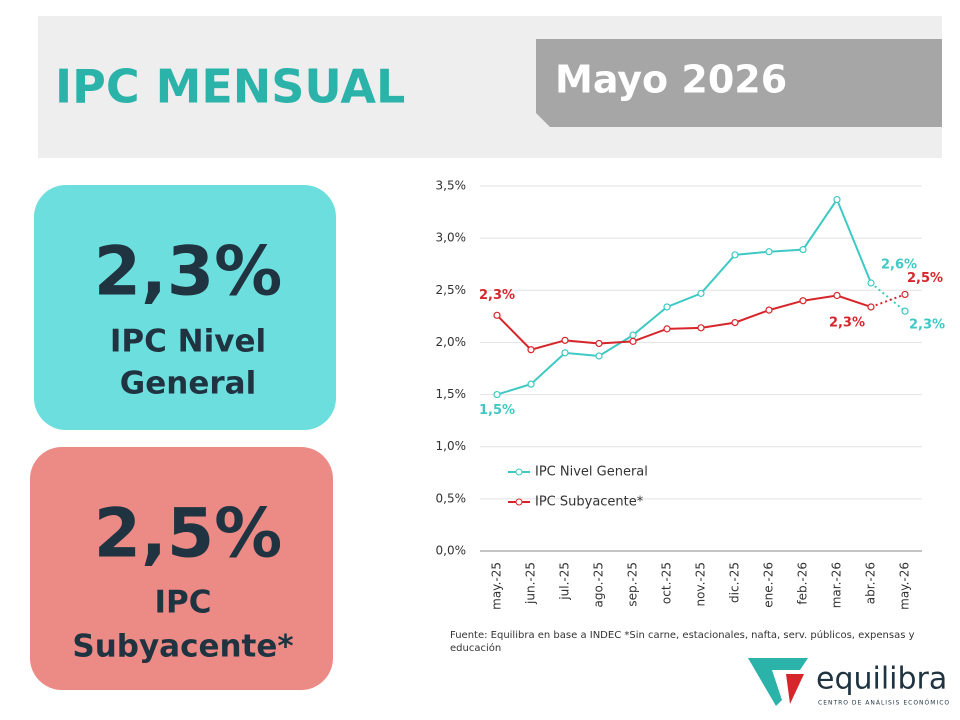 The height and width of the screenshot is (720, 960). Describe the element at coordinates (769, 585) in the screenshot. I see `x-tick-label: ene.-26` at that location.